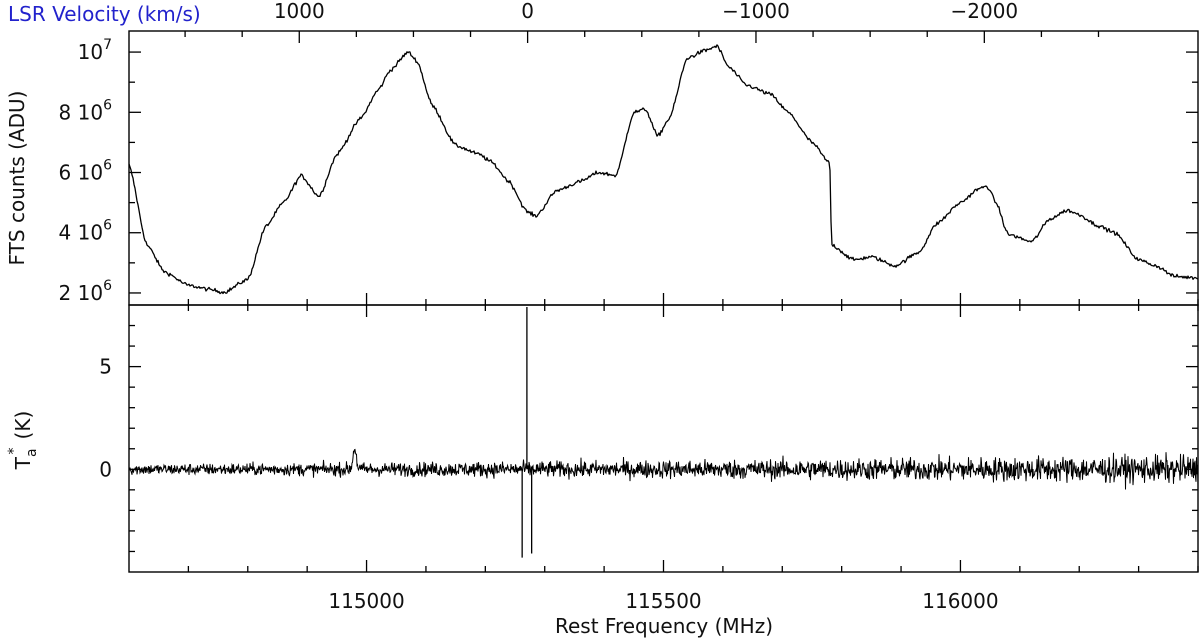 Image resolution: width=1200 pixels, height=638 pixels. I want to click on bottom-series-line, so click(663, 469).